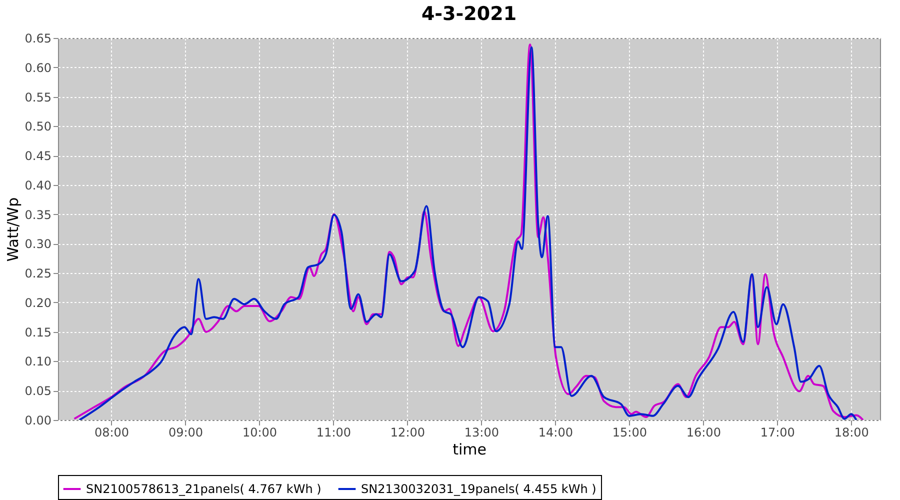 This screenshot has height=500, width=900. I want to click on y-tick-label: 0.40, so click(38, 185).